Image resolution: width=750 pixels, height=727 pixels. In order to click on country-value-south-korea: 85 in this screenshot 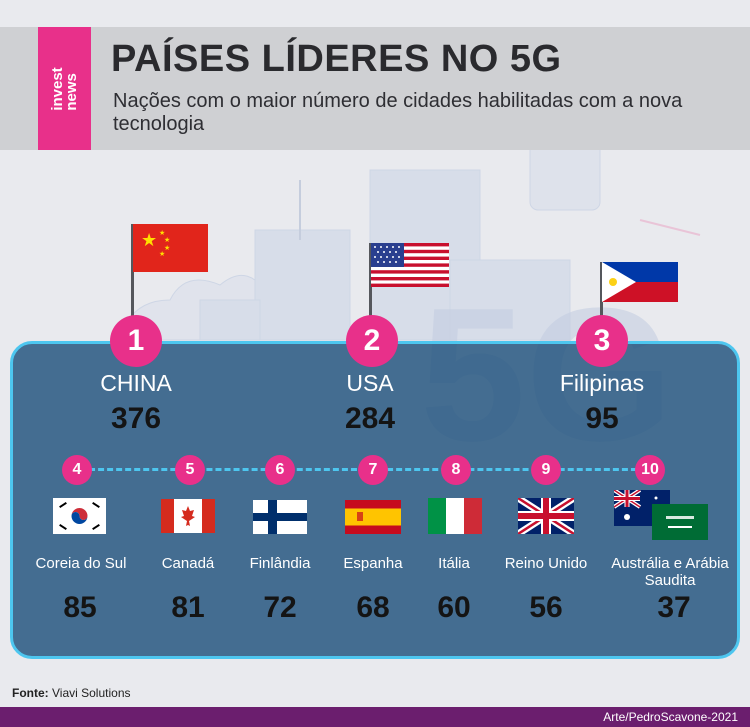, I will do `click(80, 607)`.